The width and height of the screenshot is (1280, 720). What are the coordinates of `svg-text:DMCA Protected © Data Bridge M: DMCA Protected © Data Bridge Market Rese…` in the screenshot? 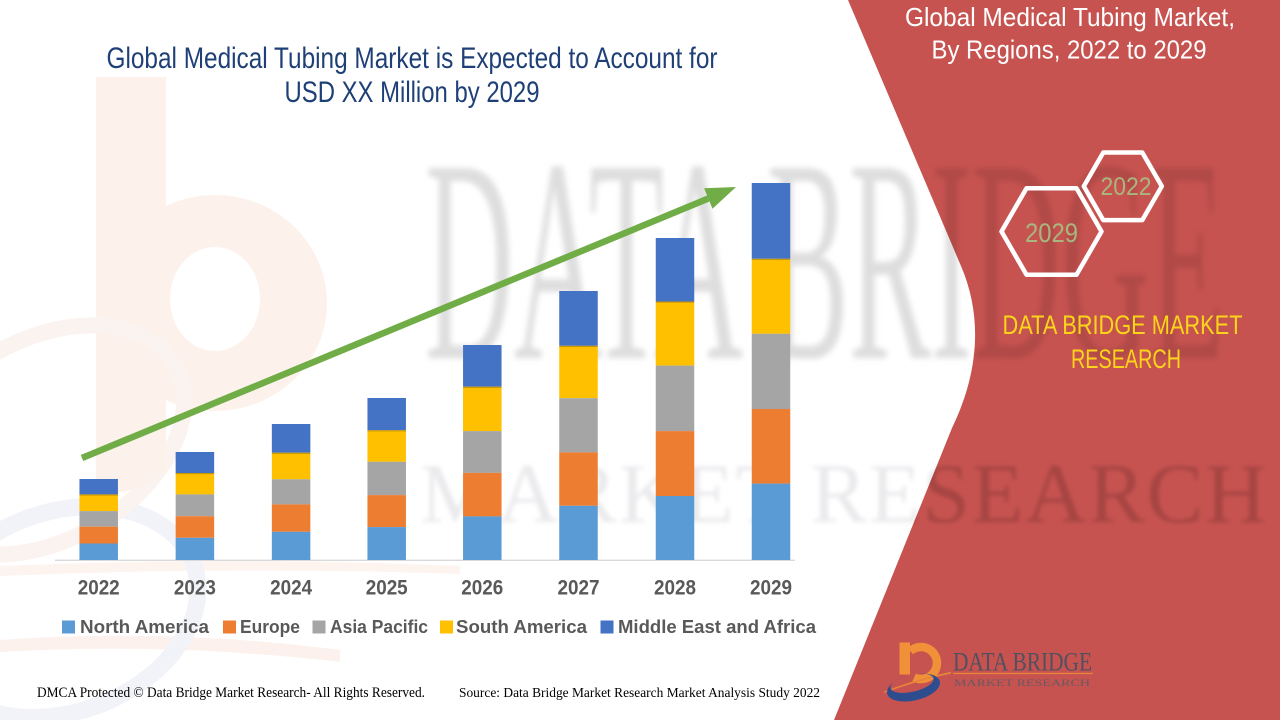 It's located at (231, 693).